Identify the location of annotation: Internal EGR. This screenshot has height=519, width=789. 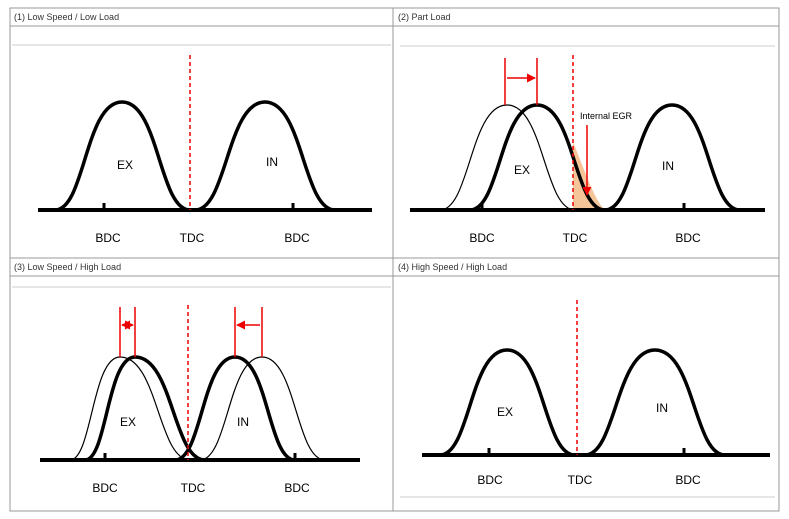
(606, 116).